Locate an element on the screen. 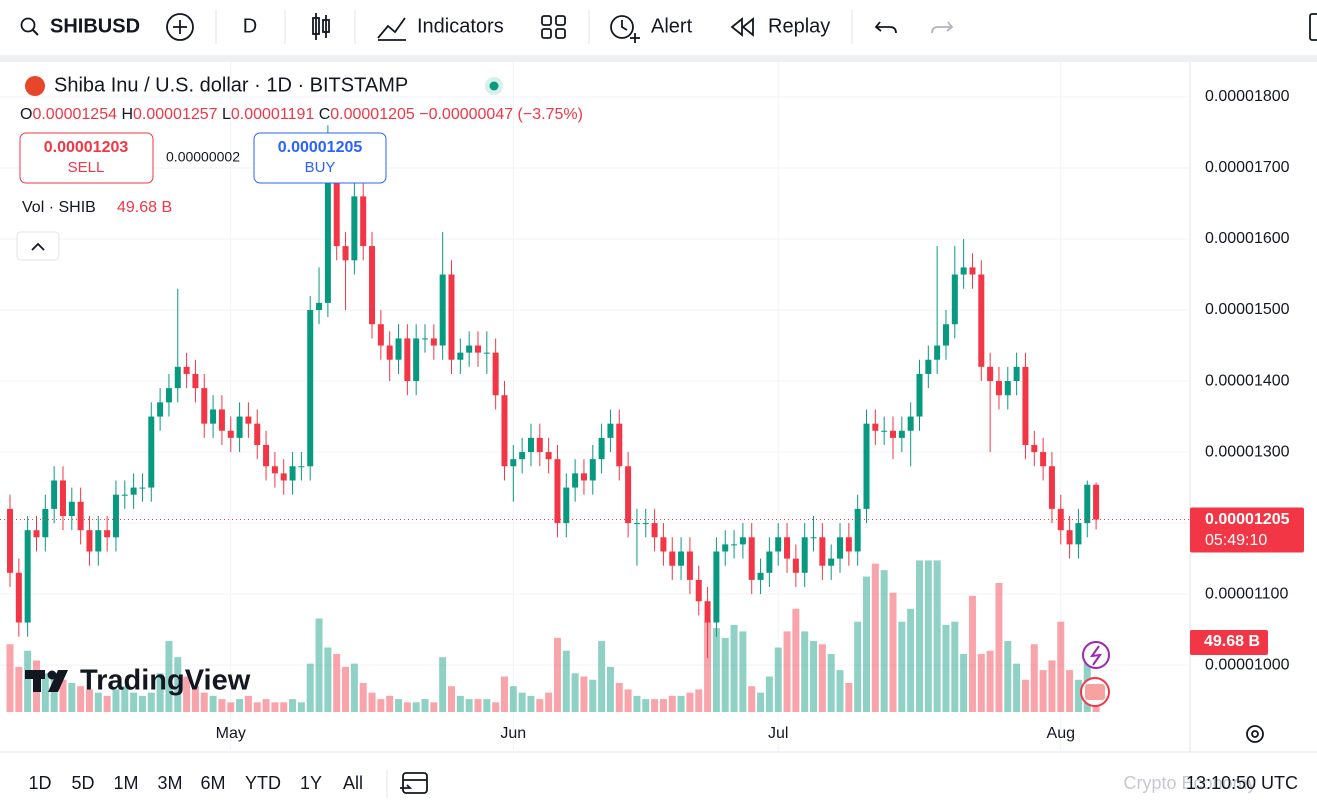 This screenshot has height=810, width=1317. range-button: 6M is located at coordinates (212, 783).